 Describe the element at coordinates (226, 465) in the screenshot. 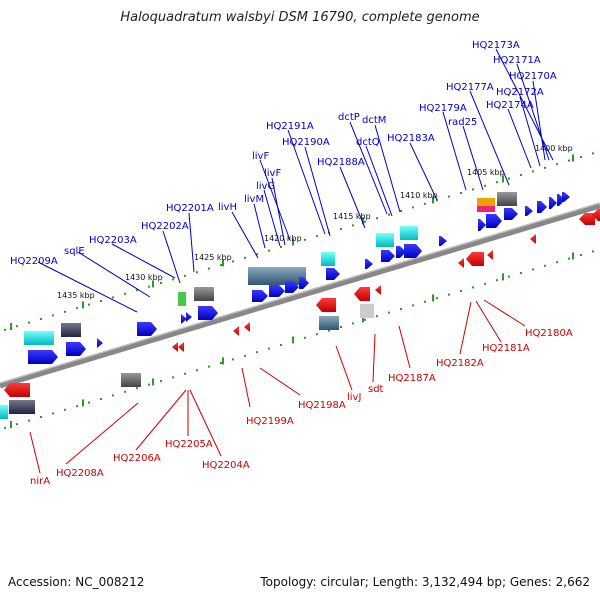

I see `gene-label-hq2204a: HQ2204A` at that location.